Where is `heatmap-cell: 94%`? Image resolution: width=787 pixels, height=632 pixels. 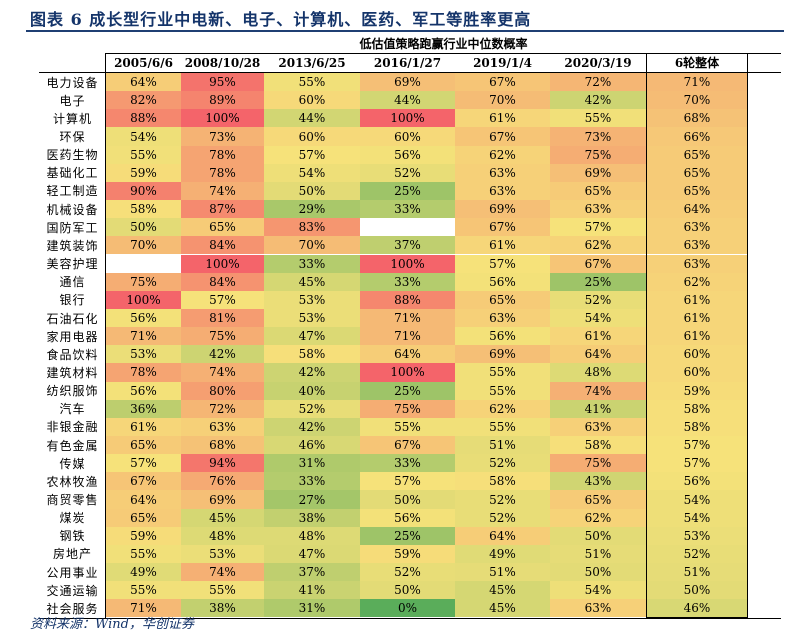
heatmap-cell: 94% is located at coordinates (222, 463).